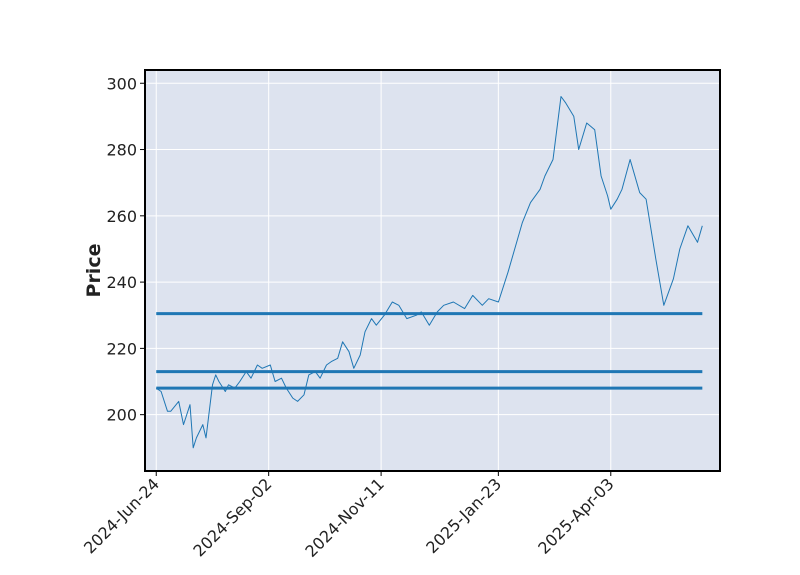 This screenshot has height=575, width=800. I want to click on y-axis-label: Price, so click(94, 271).